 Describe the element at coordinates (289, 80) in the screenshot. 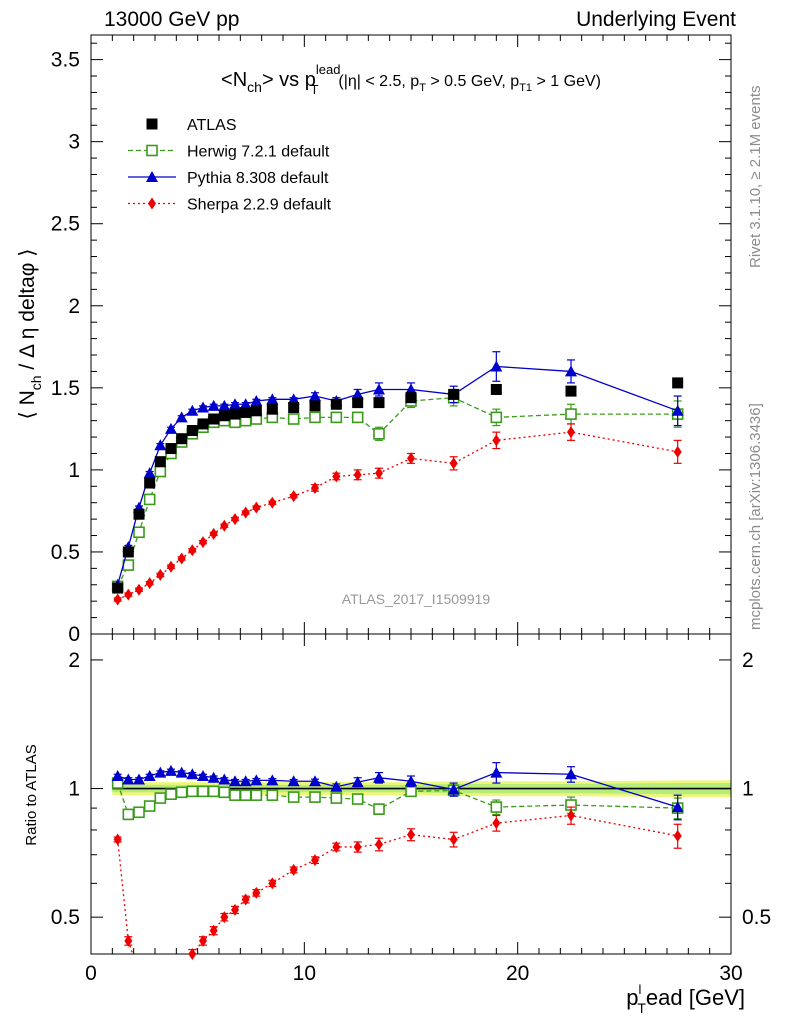

I see `title-part-b: > vs p` at that location.